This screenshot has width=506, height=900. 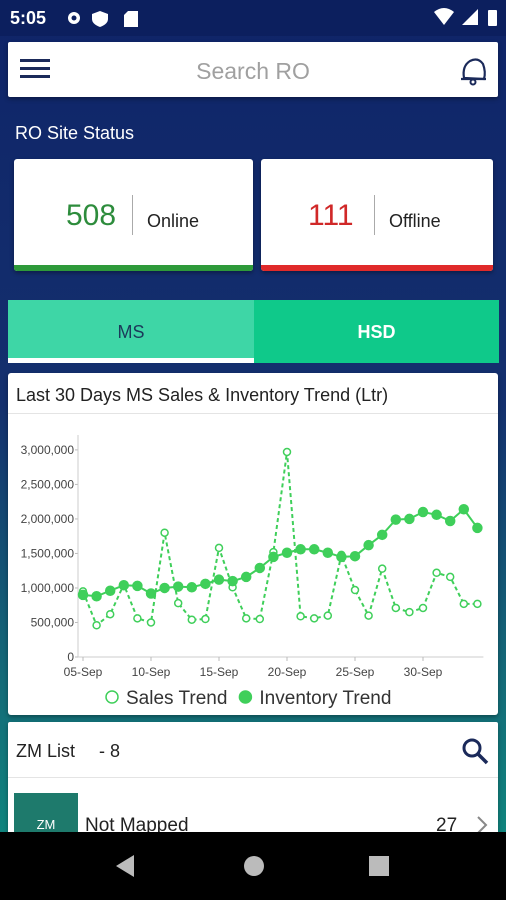 What do you see at coordinates (133, 268) in the screenshot?
I see `online-bar` at bounding box center [133, 268].